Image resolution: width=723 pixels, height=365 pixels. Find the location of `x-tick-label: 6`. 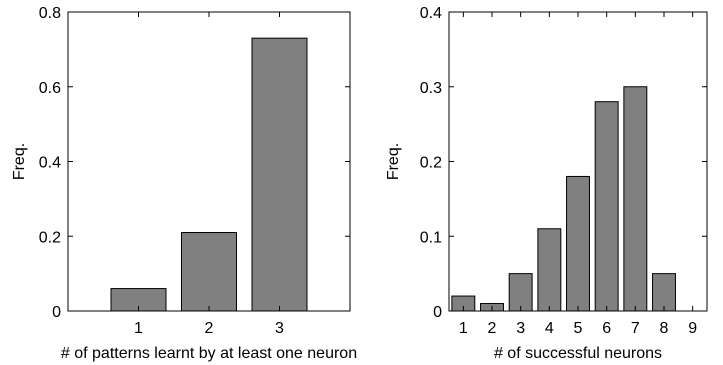

x-tick-label: 6 is located at coordinates (606, 328).